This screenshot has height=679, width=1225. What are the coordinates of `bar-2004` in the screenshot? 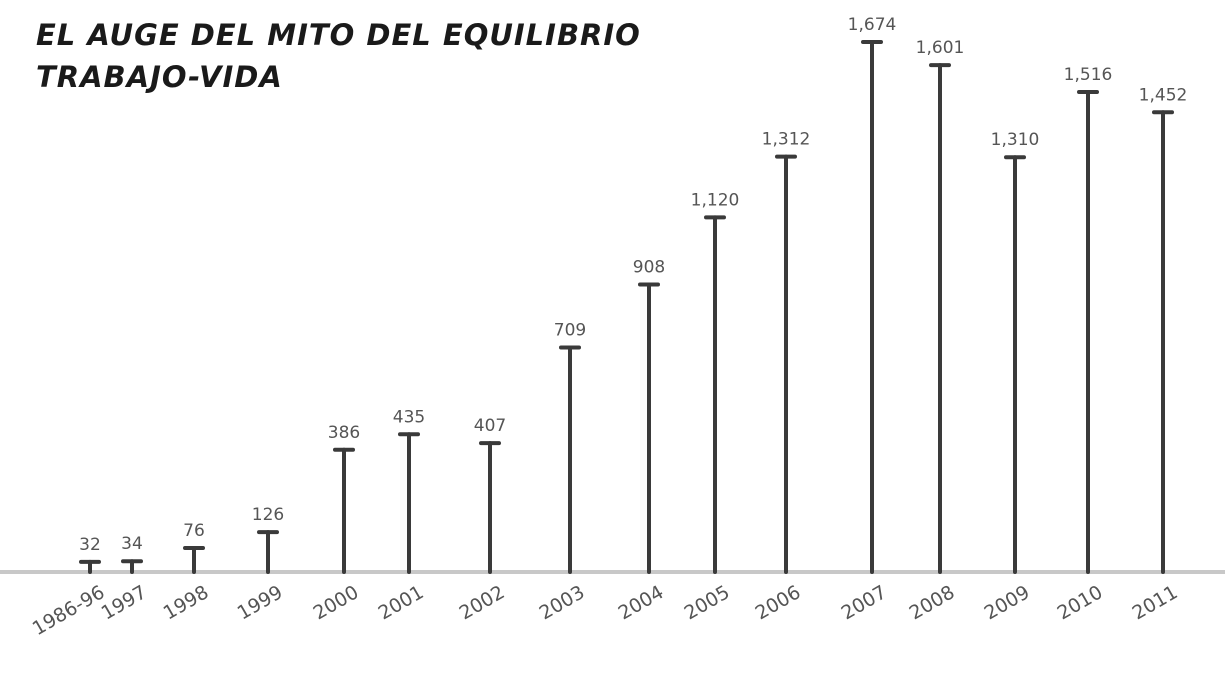 It's located at (649, 428).